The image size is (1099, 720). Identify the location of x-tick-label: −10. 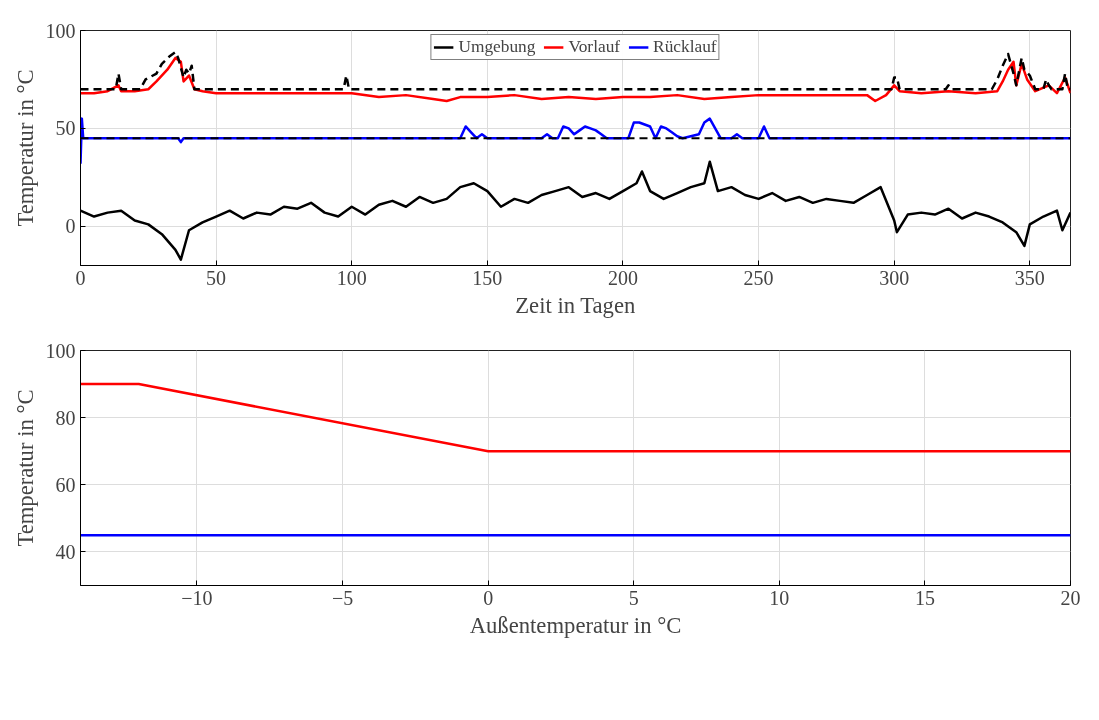
(197, 597).